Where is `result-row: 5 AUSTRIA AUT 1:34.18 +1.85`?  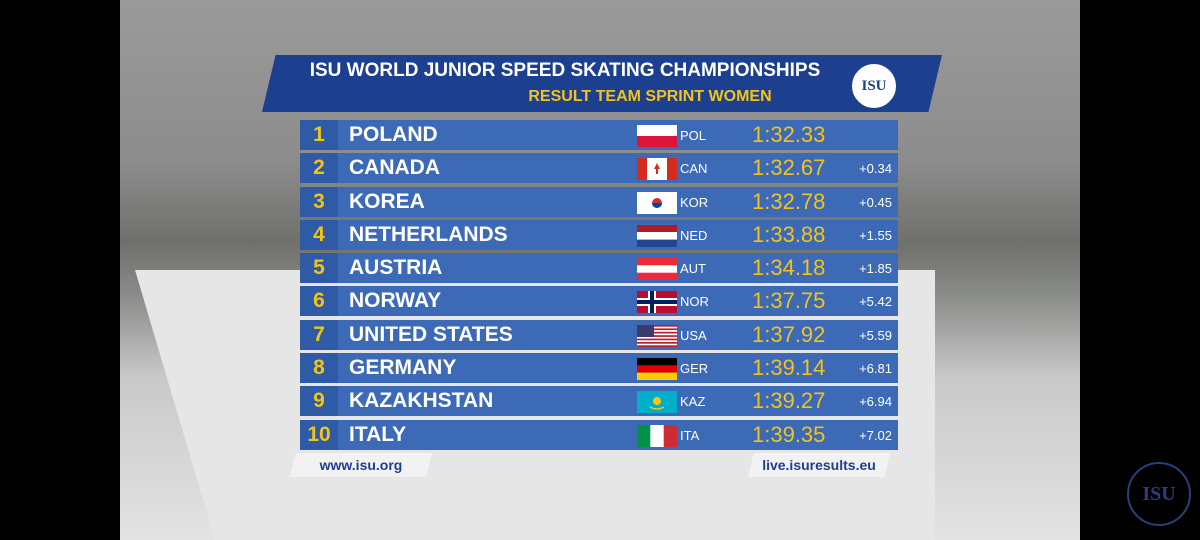
result-row: 5 AUSTRIA AUT 1:34.18 +1.85 is located at coordinates (599, 268).